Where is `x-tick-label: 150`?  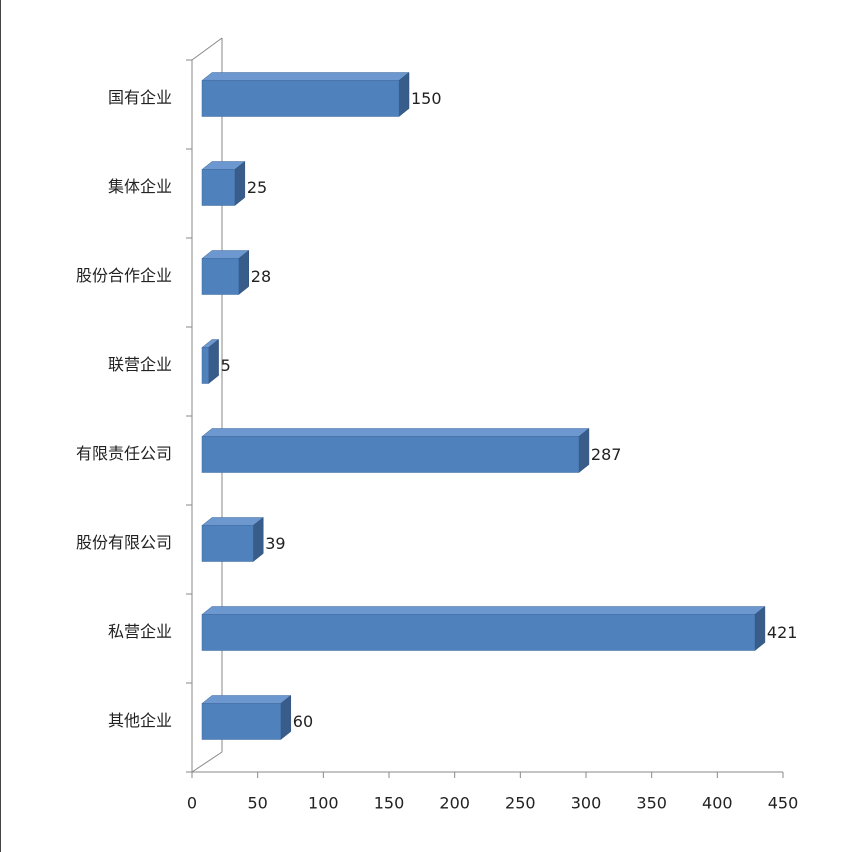 x-tick-label: 150 is located at coordinates (389, 803).